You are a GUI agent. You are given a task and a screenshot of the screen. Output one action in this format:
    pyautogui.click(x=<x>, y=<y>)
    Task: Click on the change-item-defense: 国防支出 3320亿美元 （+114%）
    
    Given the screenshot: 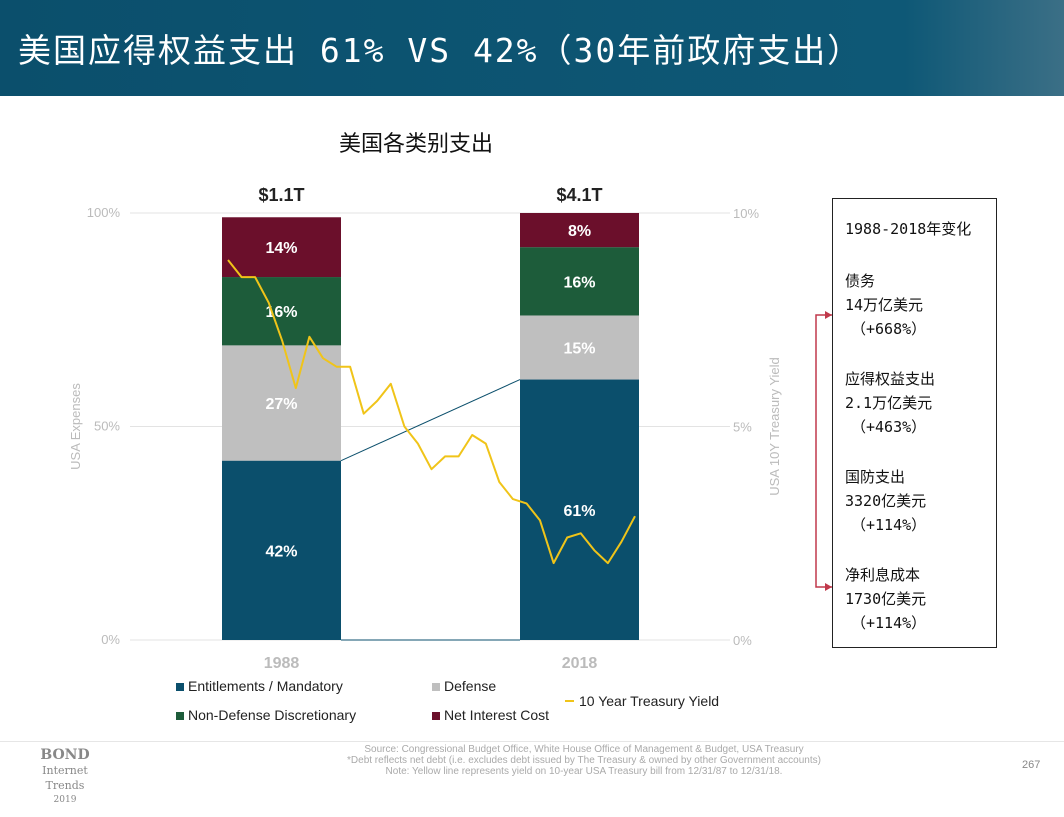 What is the action you would take?
    pyautogui.click(x=885, y=501)
    